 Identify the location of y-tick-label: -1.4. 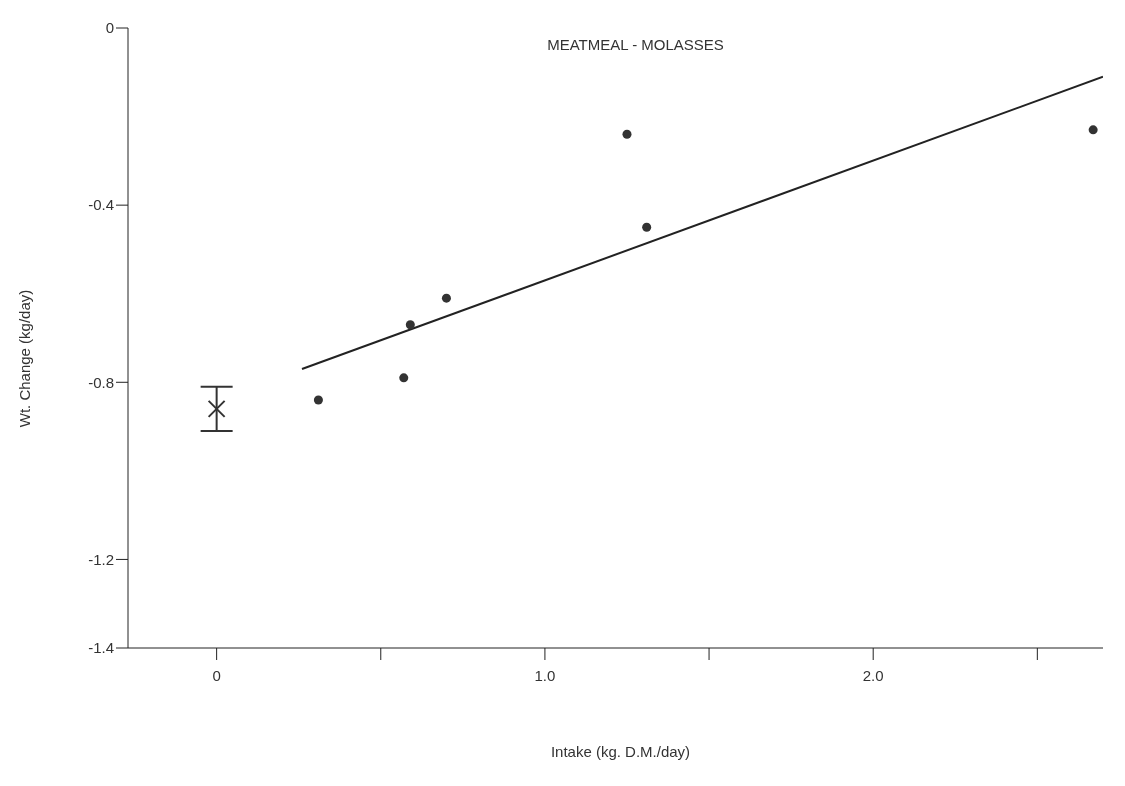
(101, 648).